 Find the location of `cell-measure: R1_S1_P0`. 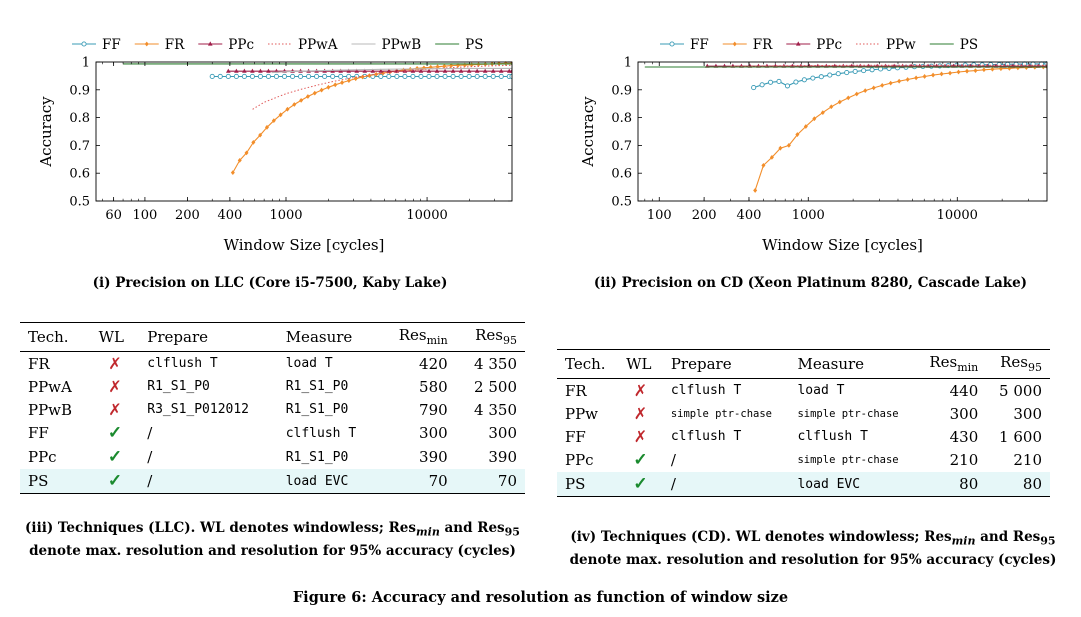

cell-measure: R1_S1_P0 is located at coordinates (317, 409).